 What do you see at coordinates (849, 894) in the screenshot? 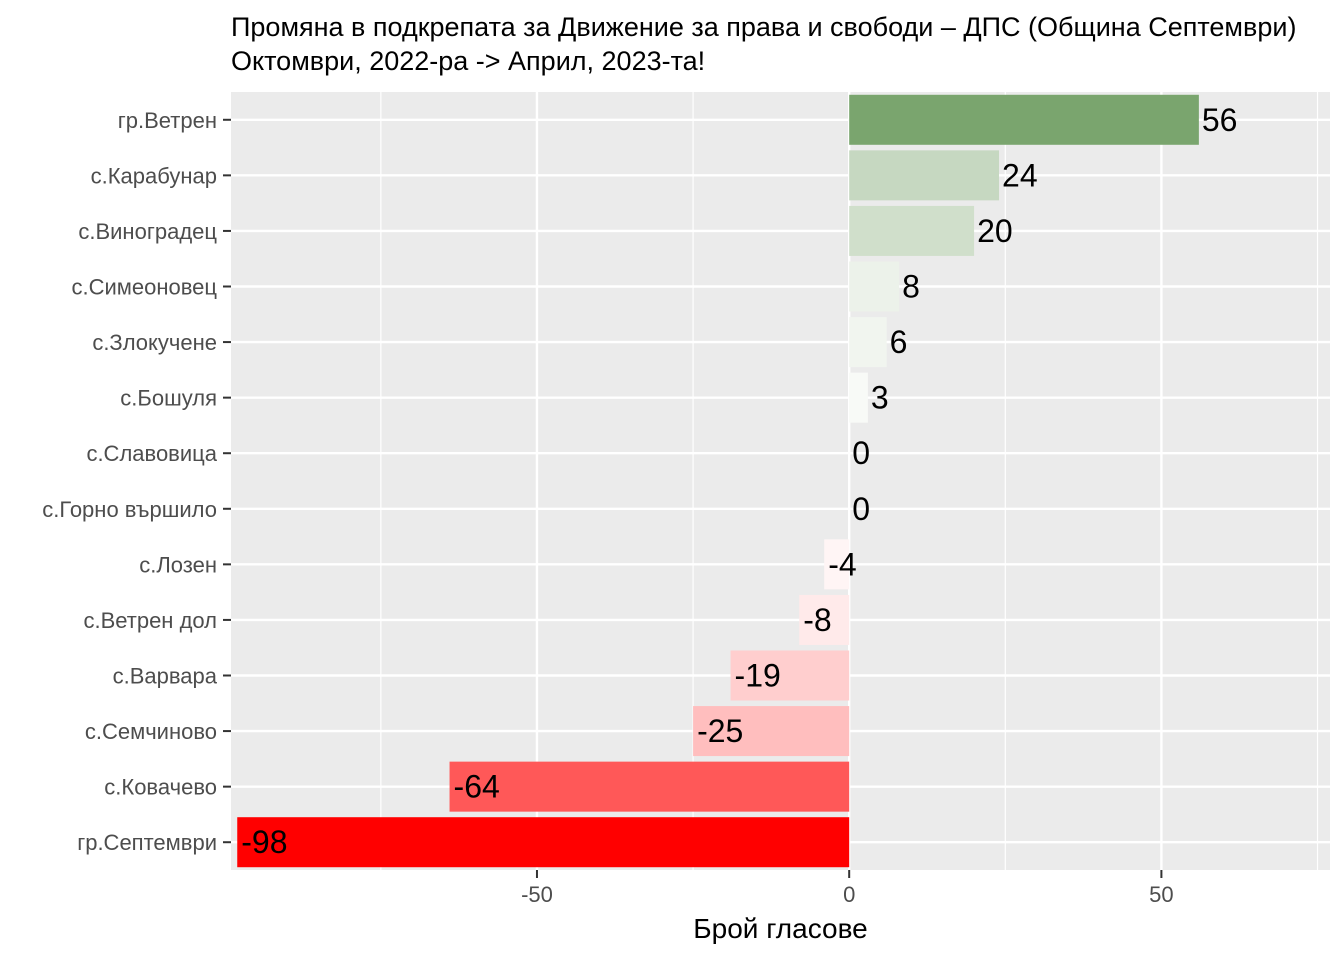
I see `x-tick-label: 0` at bounding box center [849, 894].